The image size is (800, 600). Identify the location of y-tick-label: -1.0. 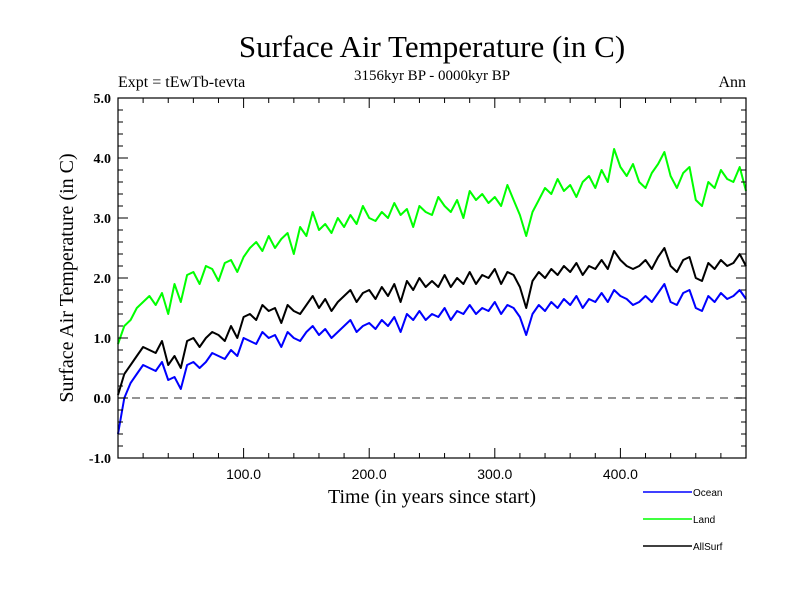
(100, 459).